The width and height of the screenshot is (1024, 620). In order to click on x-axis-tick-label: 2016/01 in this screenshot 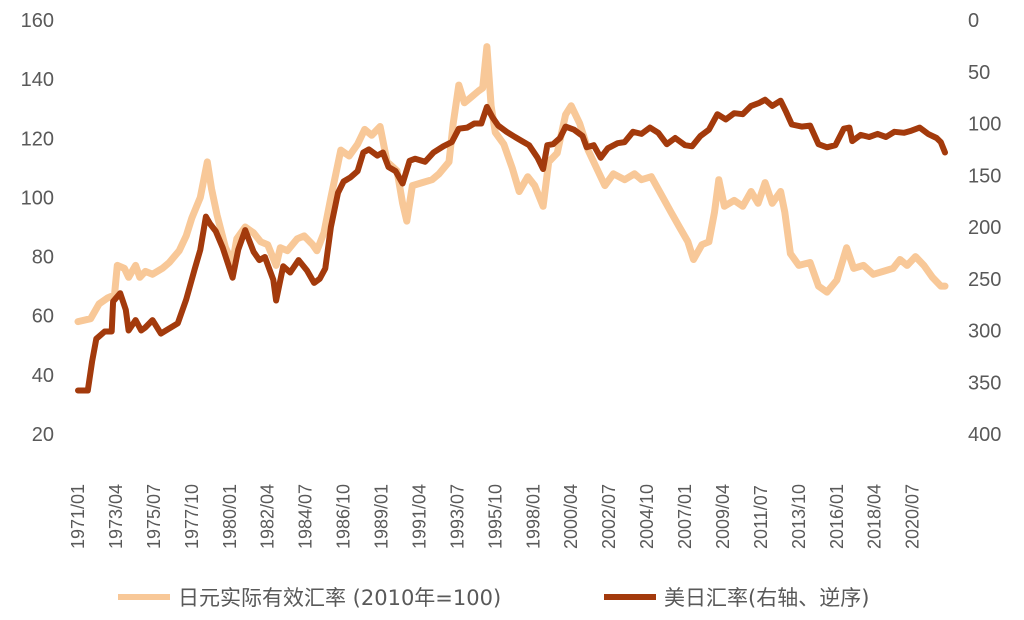, I will do `click(837, 516)`.